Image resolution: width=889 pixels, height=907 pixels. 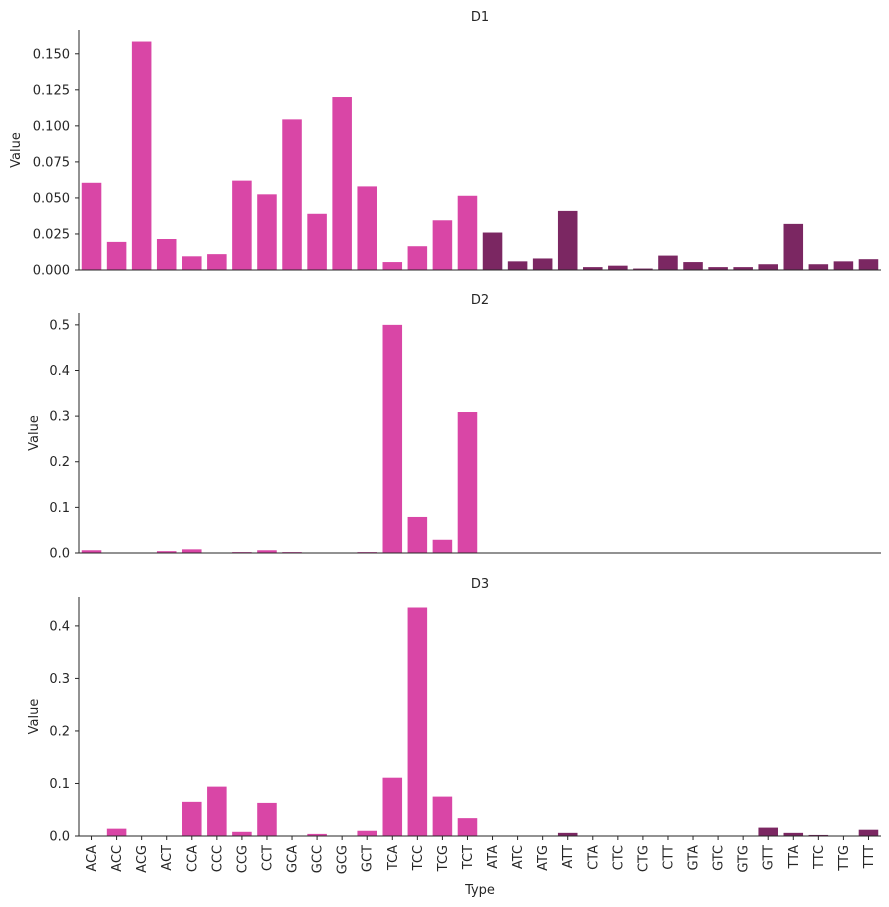 I want to click on bar-atc, so click(x=517, y=265).